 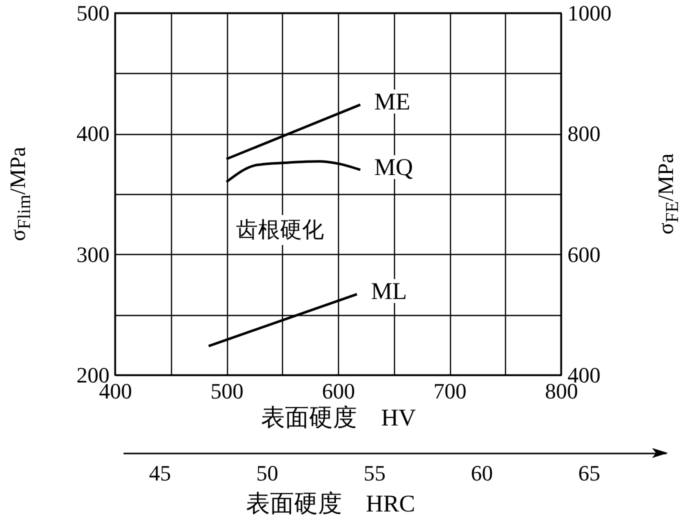 I want to click on y-tick-label: 500, so click(x=93, y=13).